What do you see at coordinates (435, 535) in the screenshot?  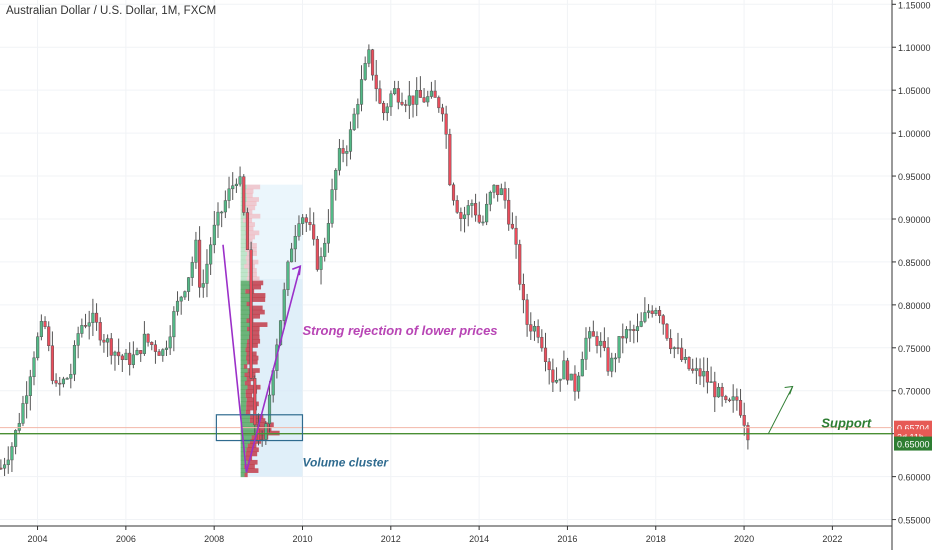 I see `x-axis-labels: 2004 2006 2008 2010 2012 2014 2016 2018 2020 2022` at bounding box center [435, 535].